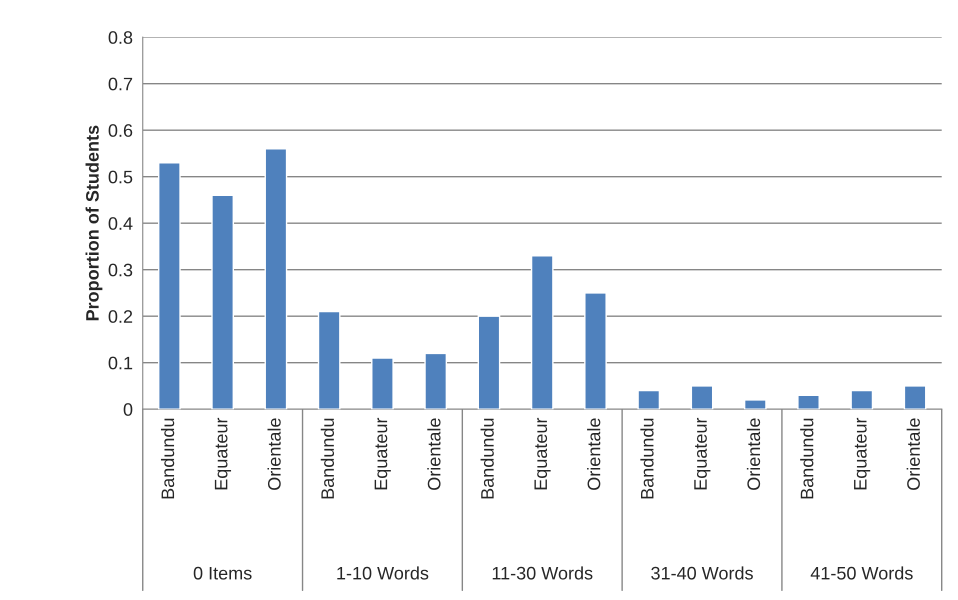 The image size is (958, 600). What do you see at coordinates (120, 363) in the screenshot?
I see `y-tick-label: 0.1` at bounding box center [120, 363].